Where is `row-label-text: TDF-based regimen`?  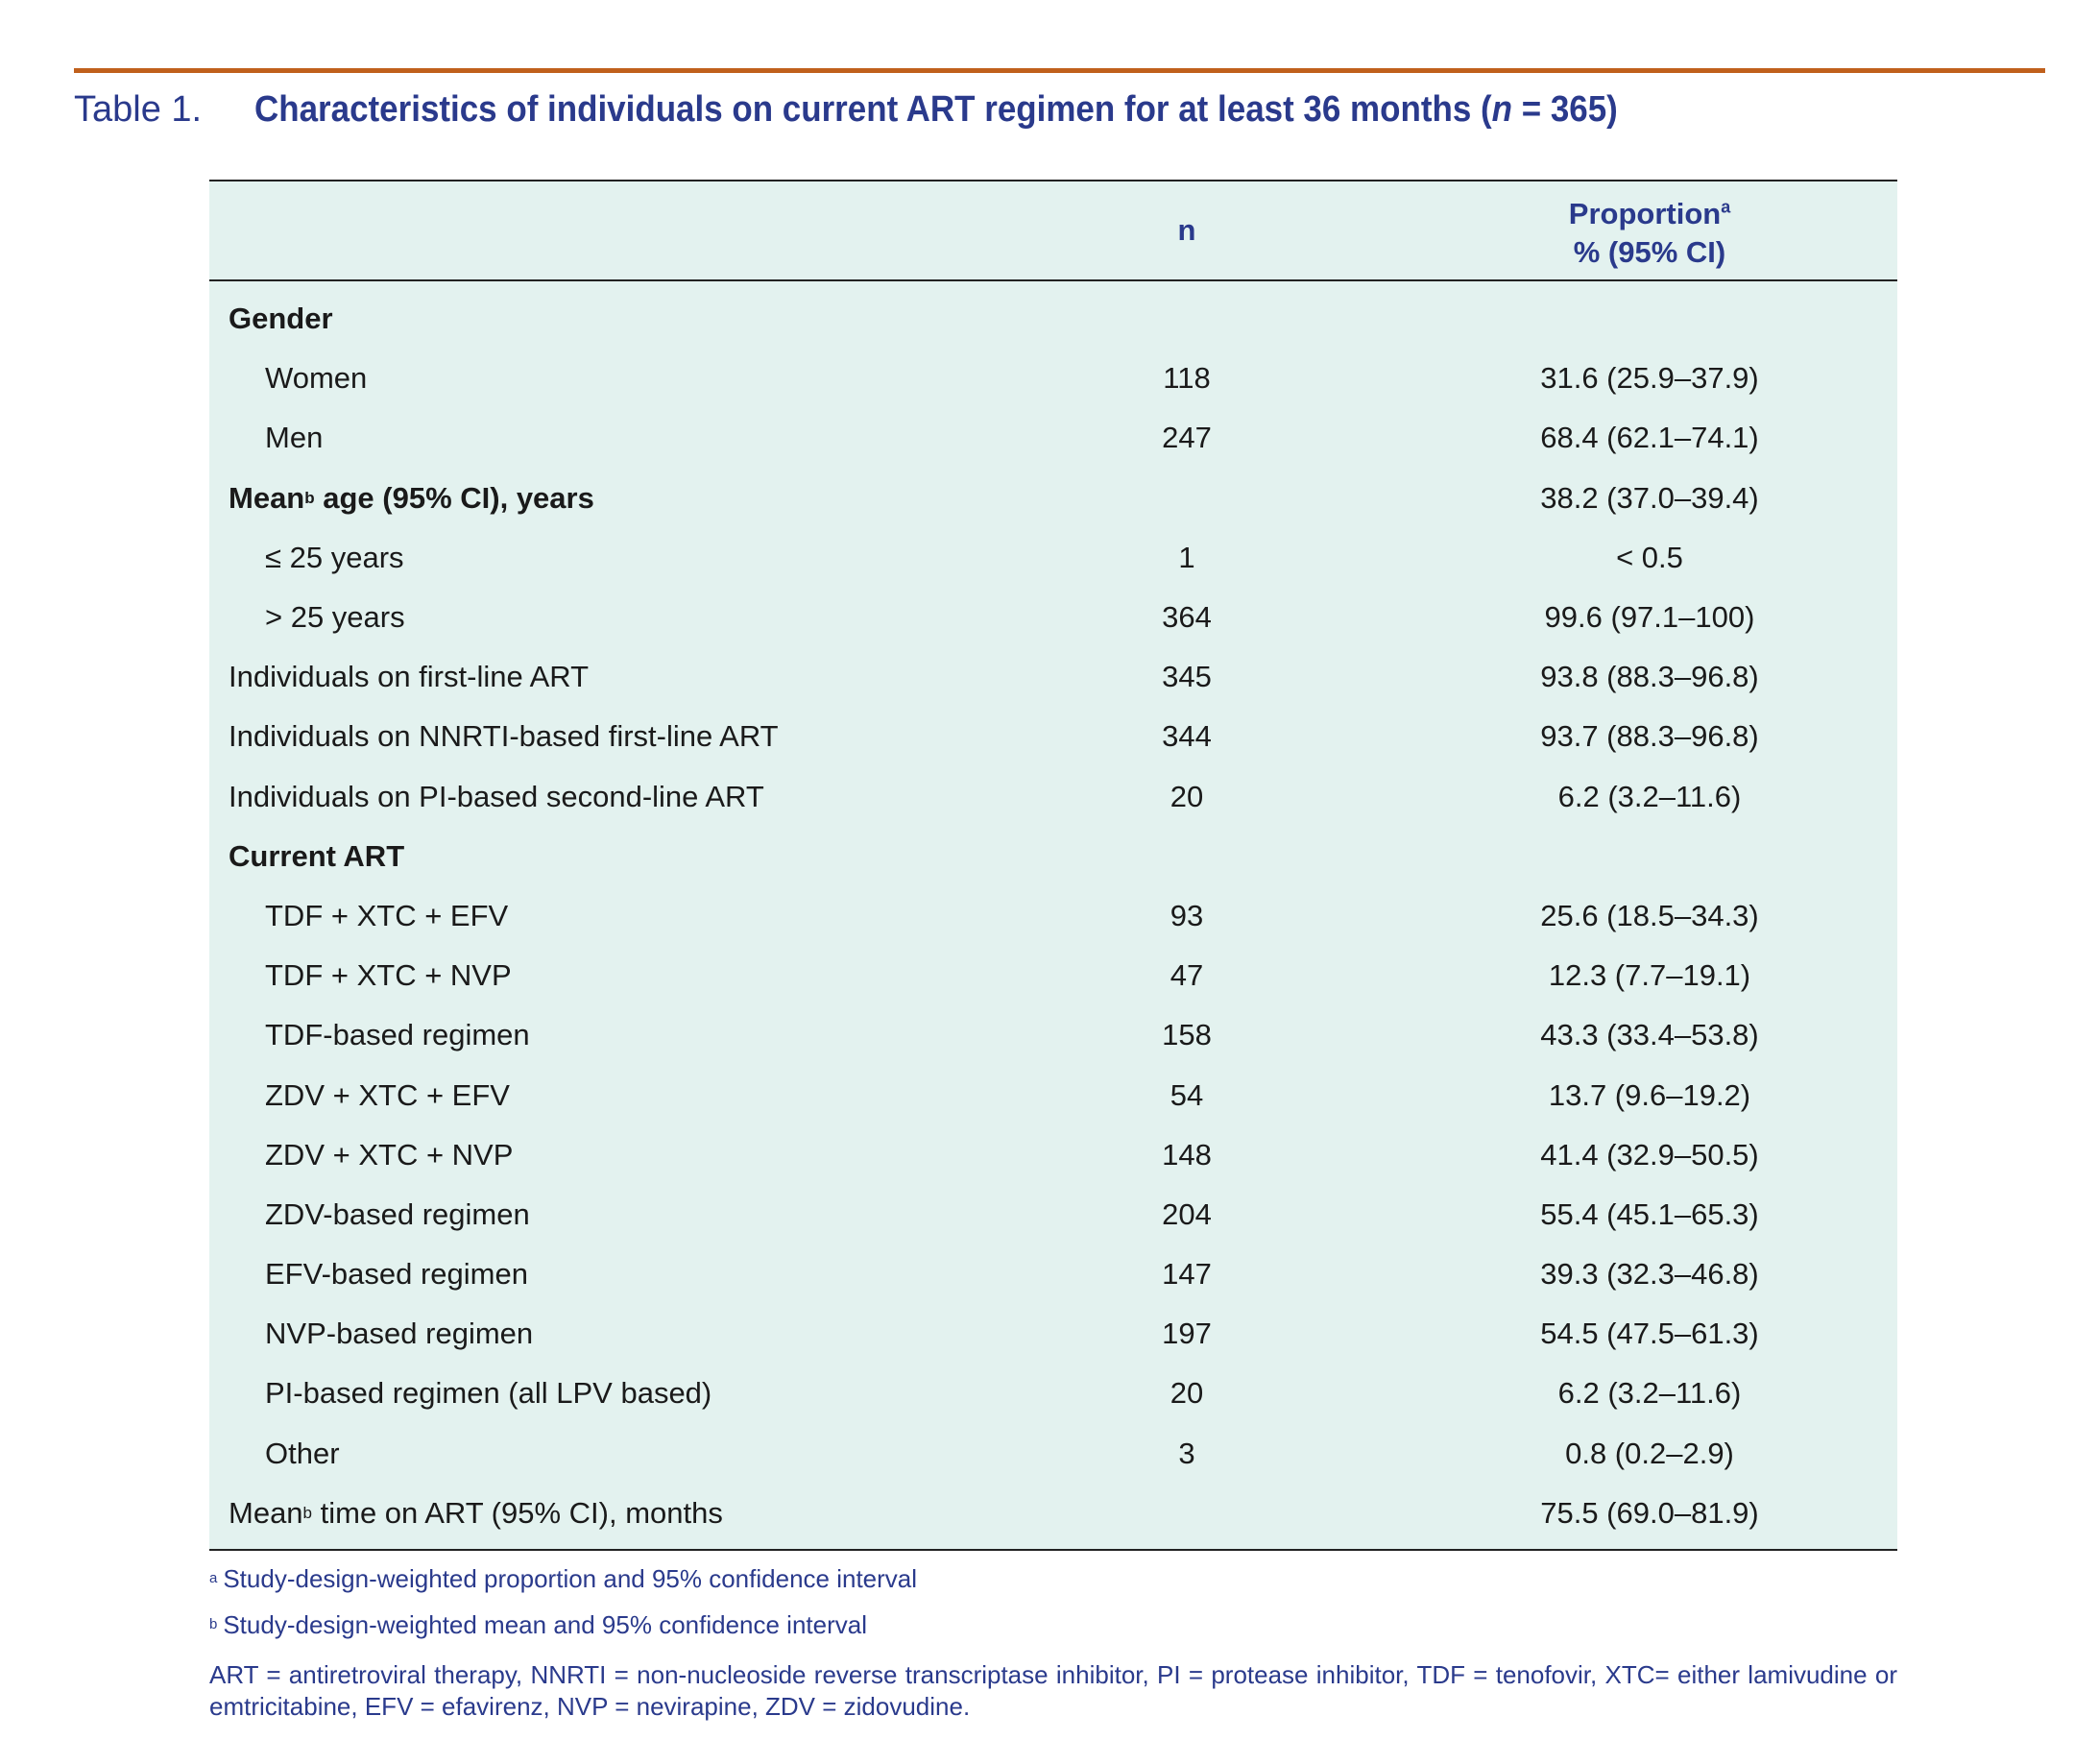
row-label-text: TDF-based regimen is located at coordinates (397, 1035).